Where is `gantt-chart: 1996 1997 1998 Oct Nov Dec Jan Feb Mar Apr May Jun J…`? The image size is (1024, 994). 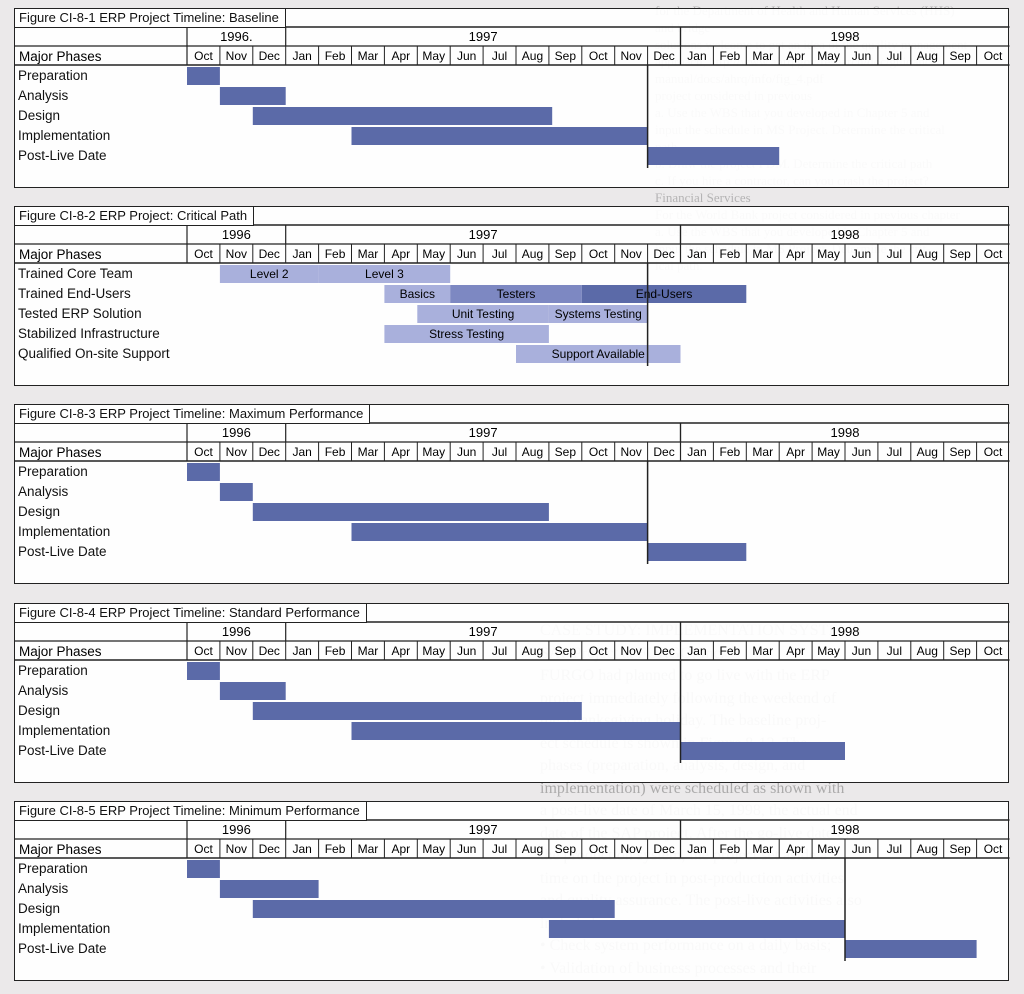 gantt-chart: 1996 1997 1998 Oct Nov Dec Jan Feb Mar Apr May Jun J… is located at coordinates (512, 295).